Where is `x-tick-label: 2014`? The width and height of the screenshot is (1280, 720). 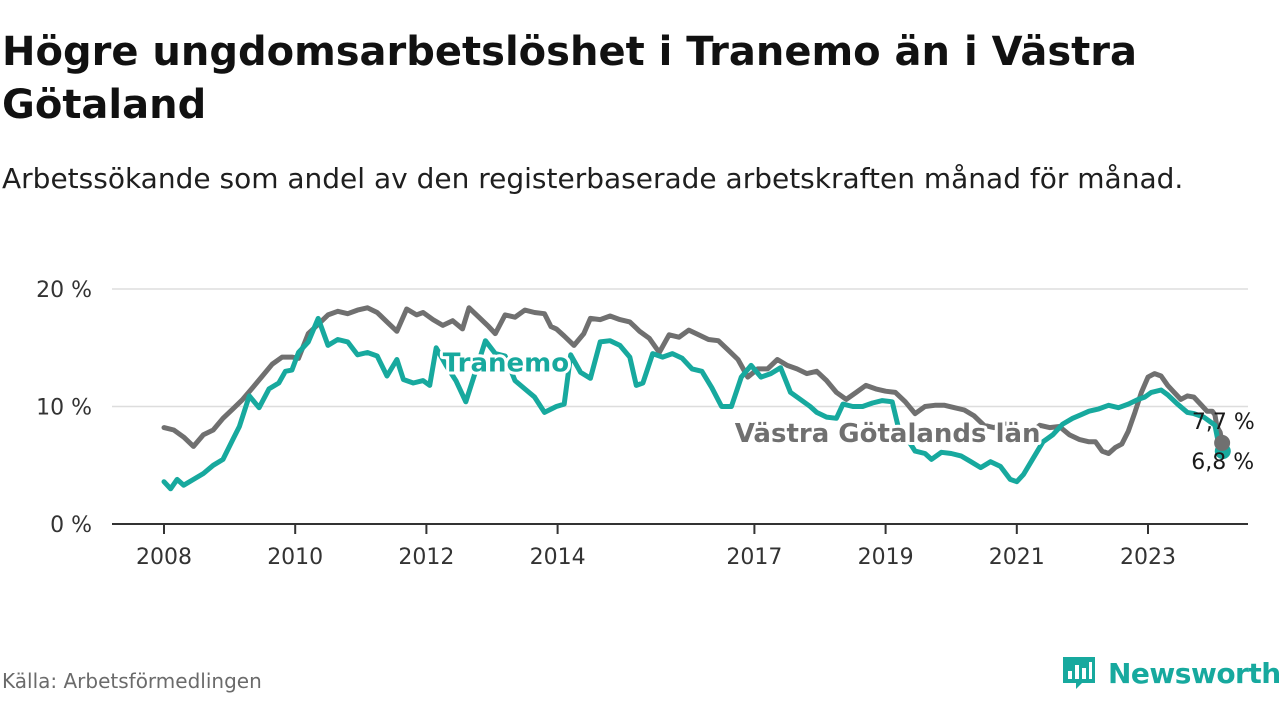
x-tick-label: 2014 is located at coordinates (558, 557).